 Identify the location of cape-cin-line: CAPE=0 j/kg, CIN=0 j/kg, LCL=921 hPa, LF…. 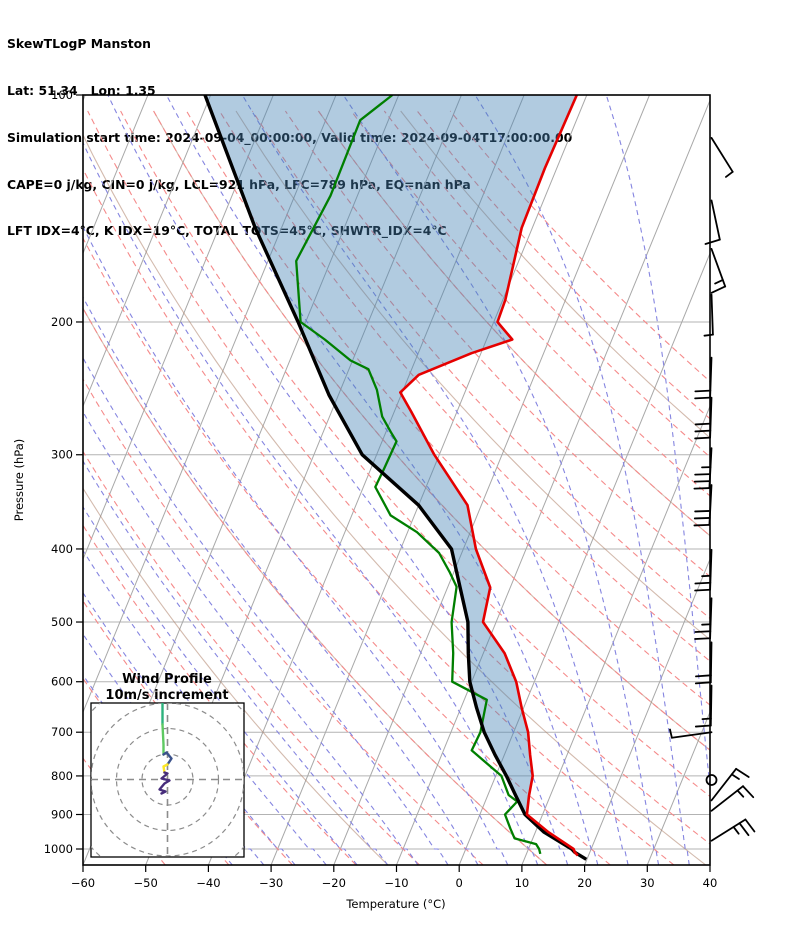
(239, 184).